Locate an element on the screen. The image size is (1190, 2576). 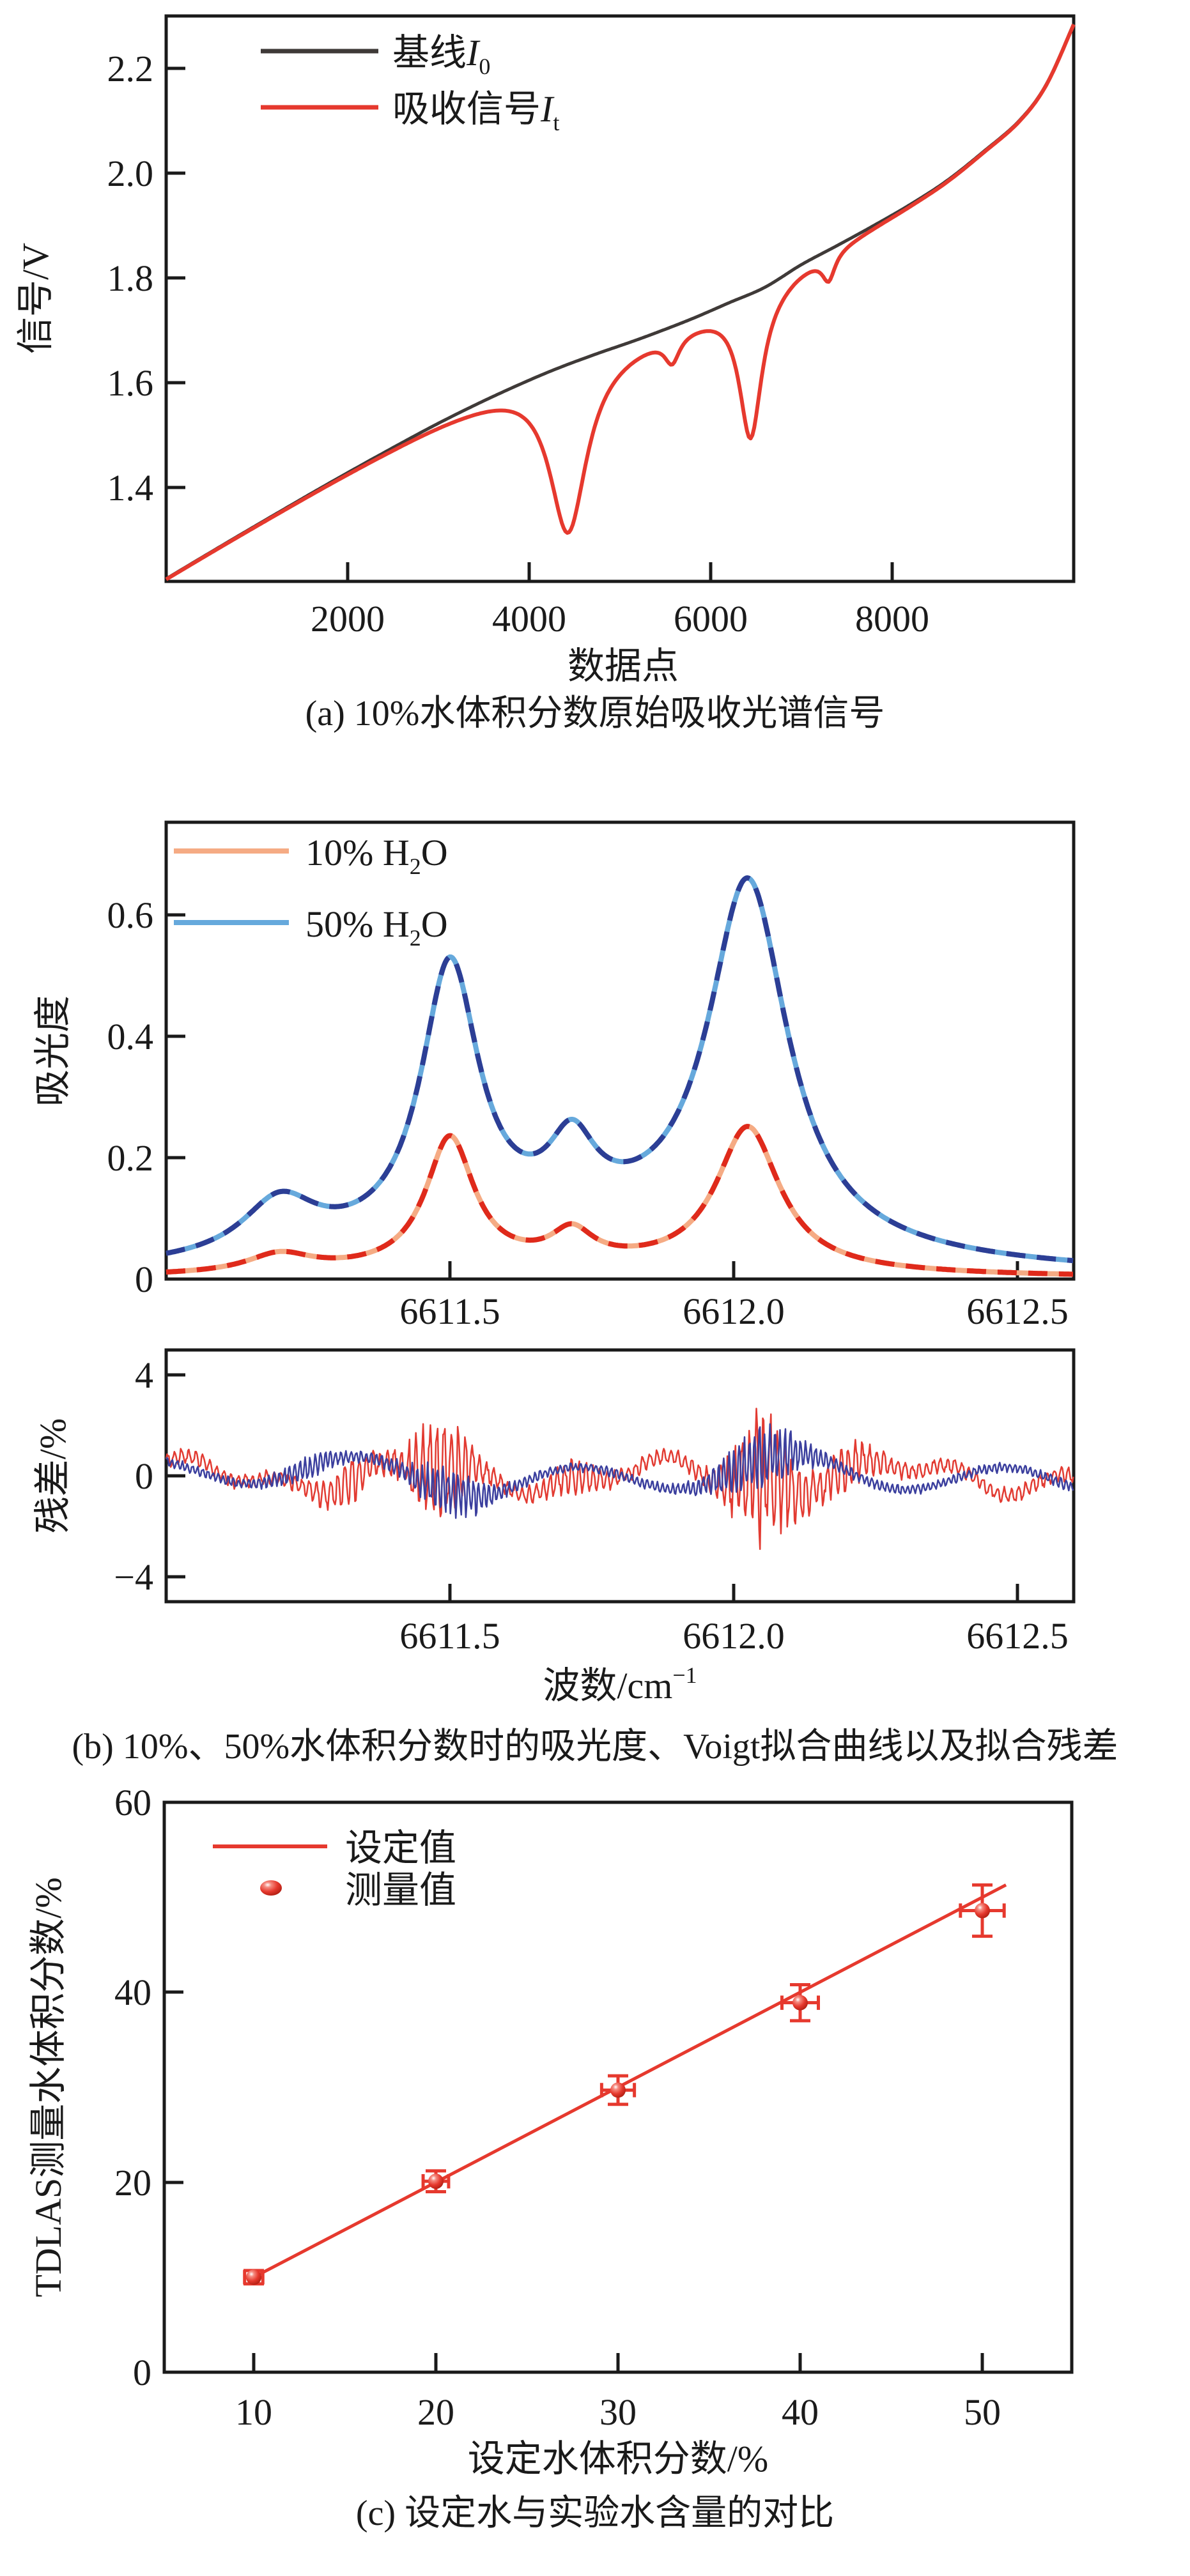
residual-trace-50pct is located at coordinates (619, 1471).